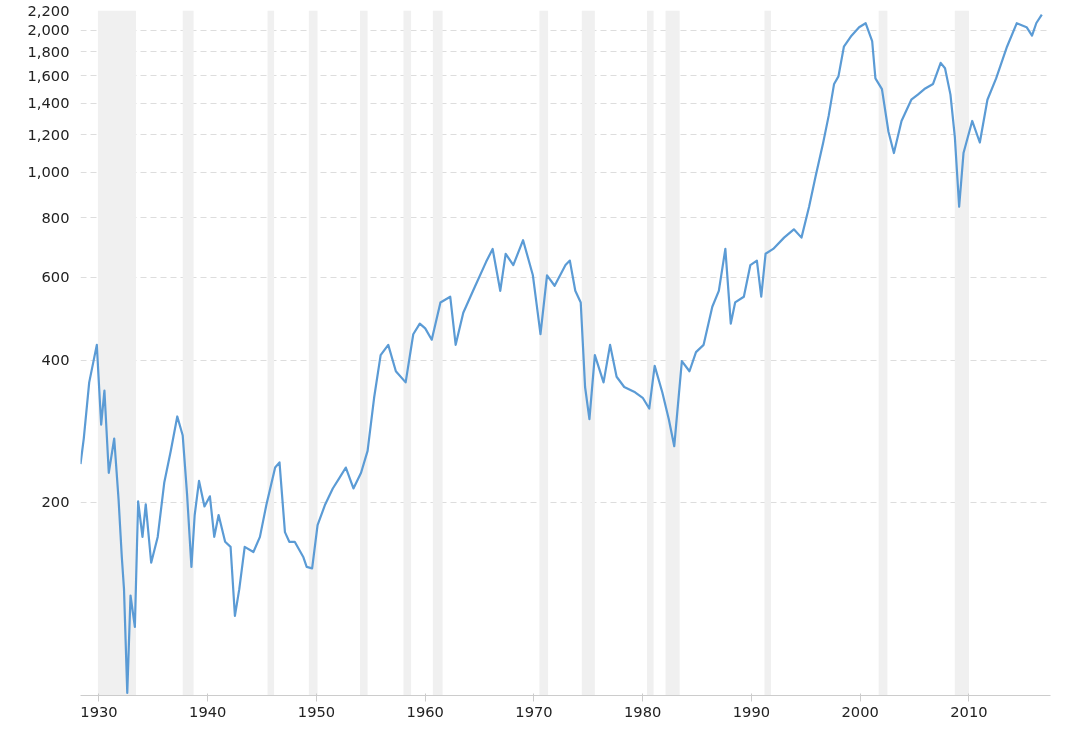 The image size is (1082, 739). I want to click on x-tick-label: 1970, so click(534, 711).